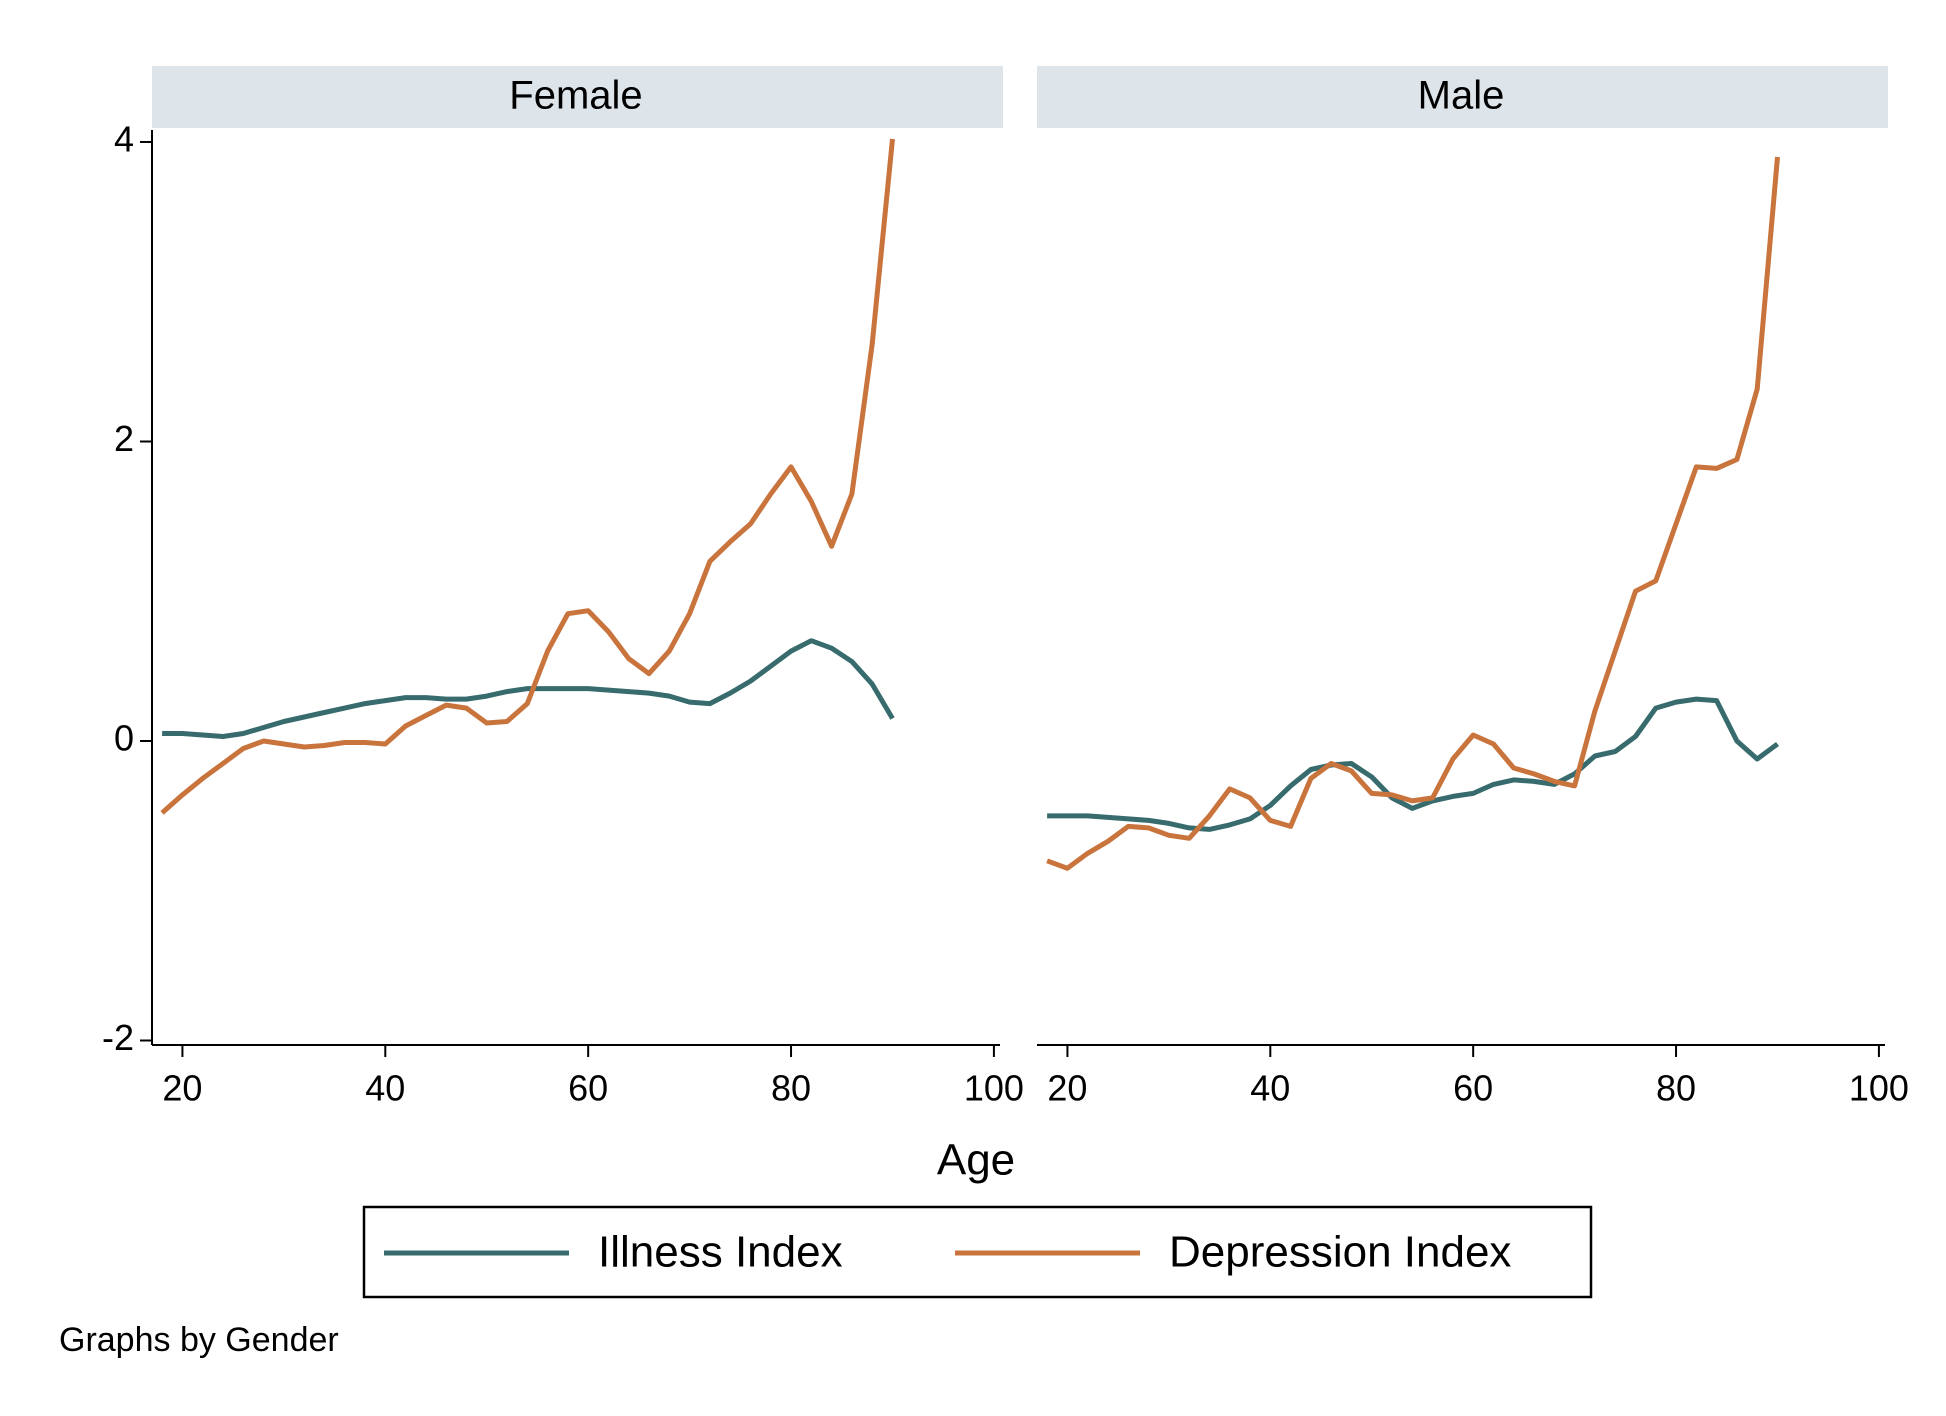 This screenshot has height=1416, width=1946. Describe the element at coordinates (977, 1252) in the screenshot. I see `legend-box` at that location.